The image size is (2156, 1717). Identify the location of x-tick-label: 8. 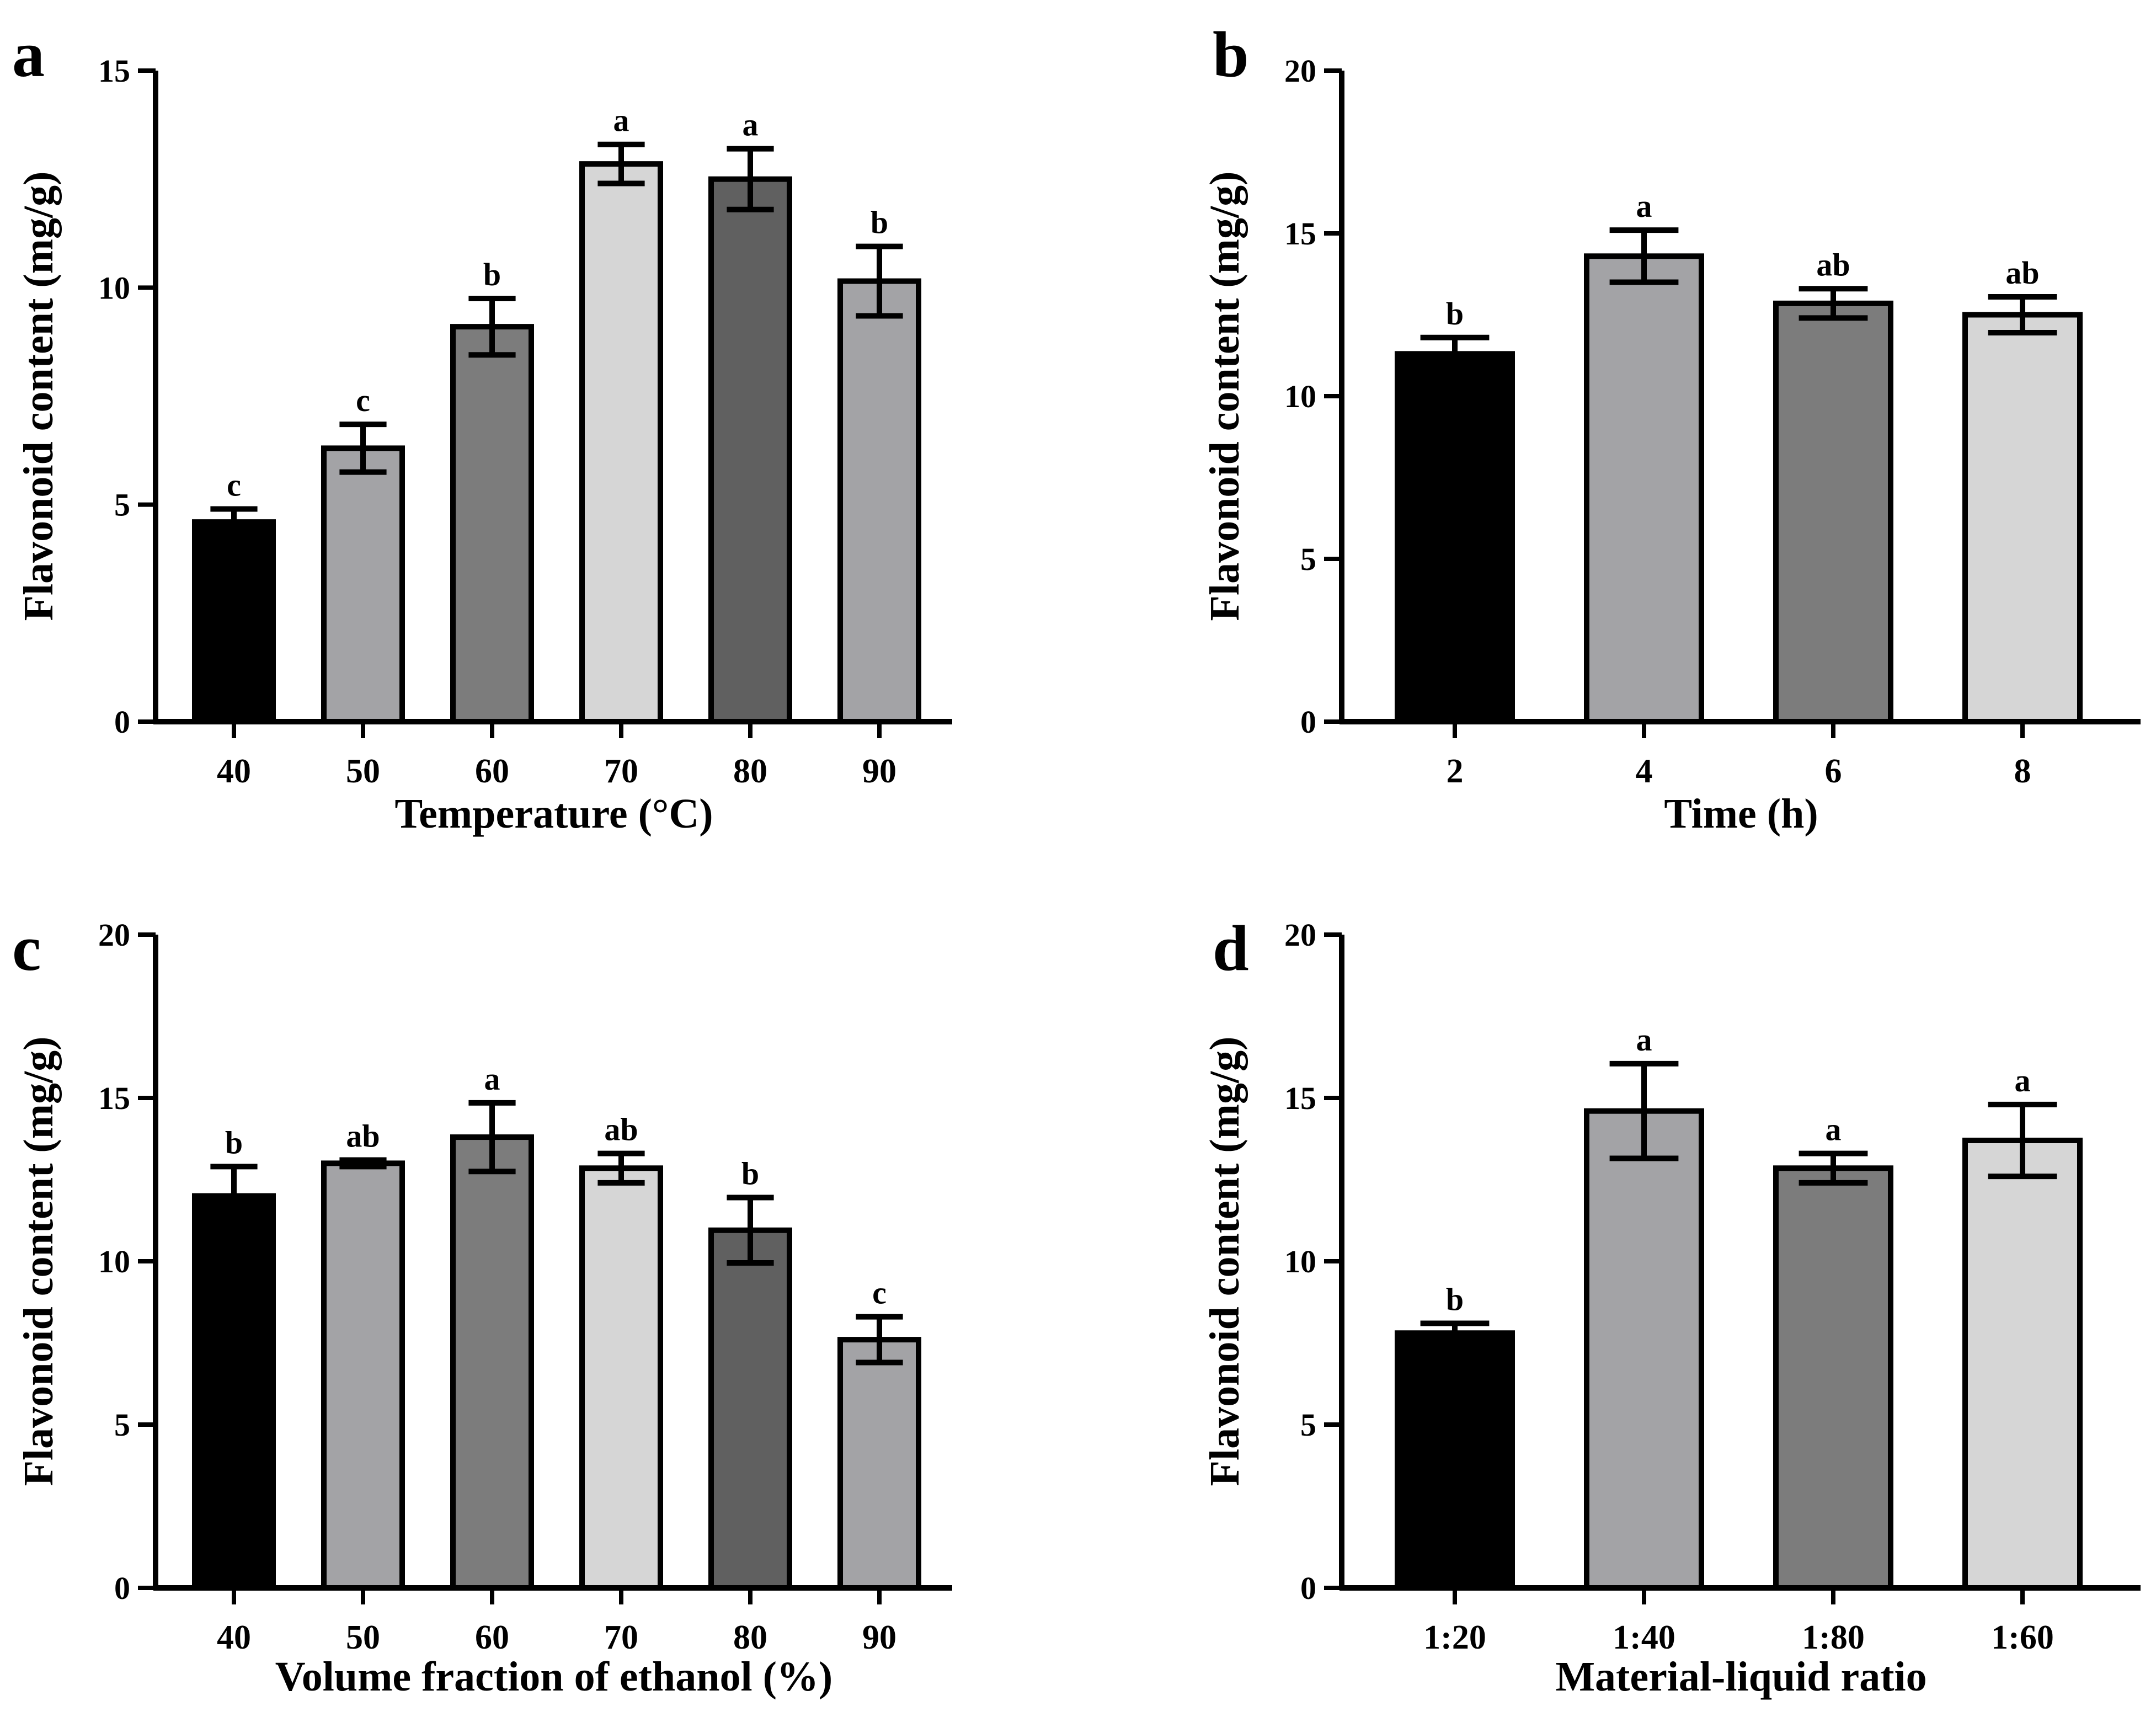
(2022, 771).